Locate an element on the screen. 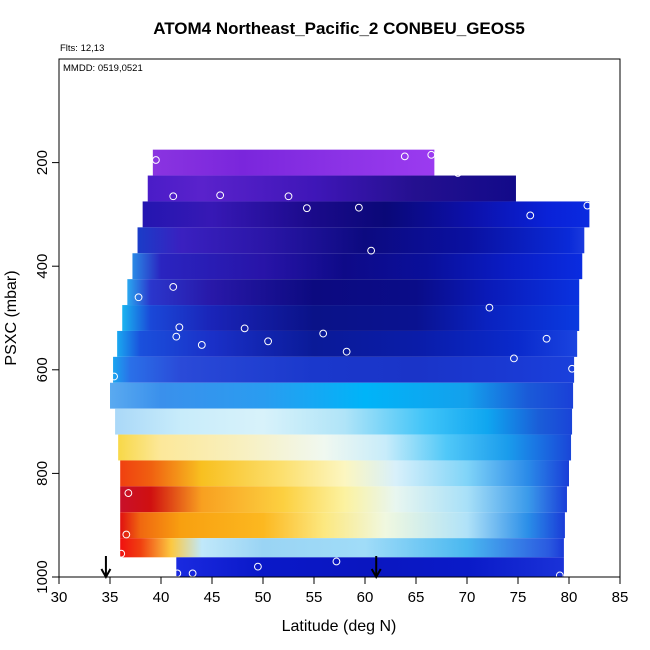  y-tick-label: 400 is located at coordinates (42, 266).